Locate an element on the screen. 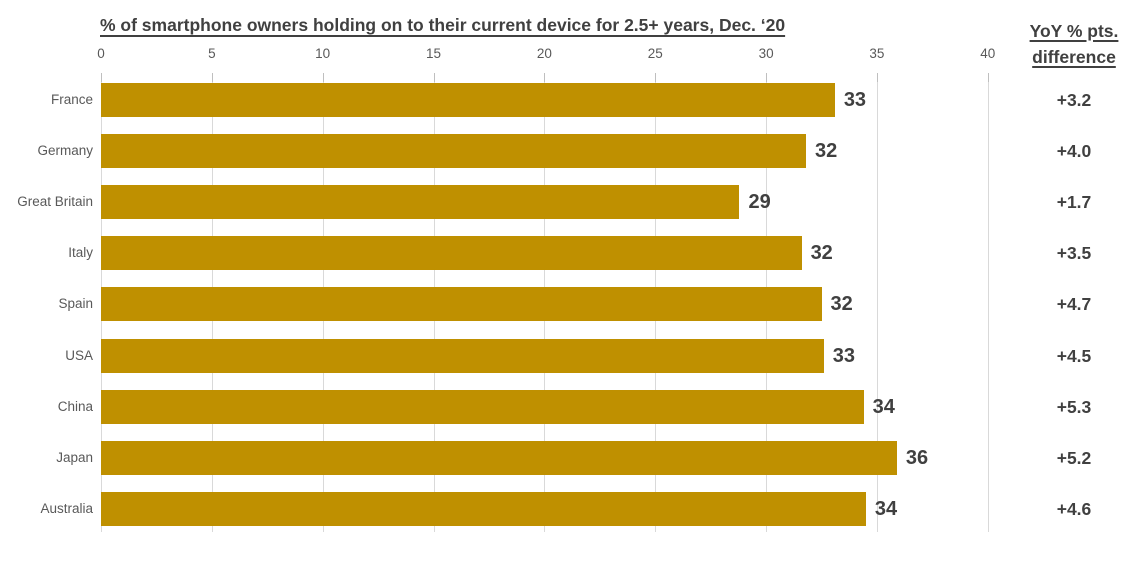 The height and width of the screenshot is (569, 1148). x-axis-tick-label: 5 is located at coordinates (212, 53).